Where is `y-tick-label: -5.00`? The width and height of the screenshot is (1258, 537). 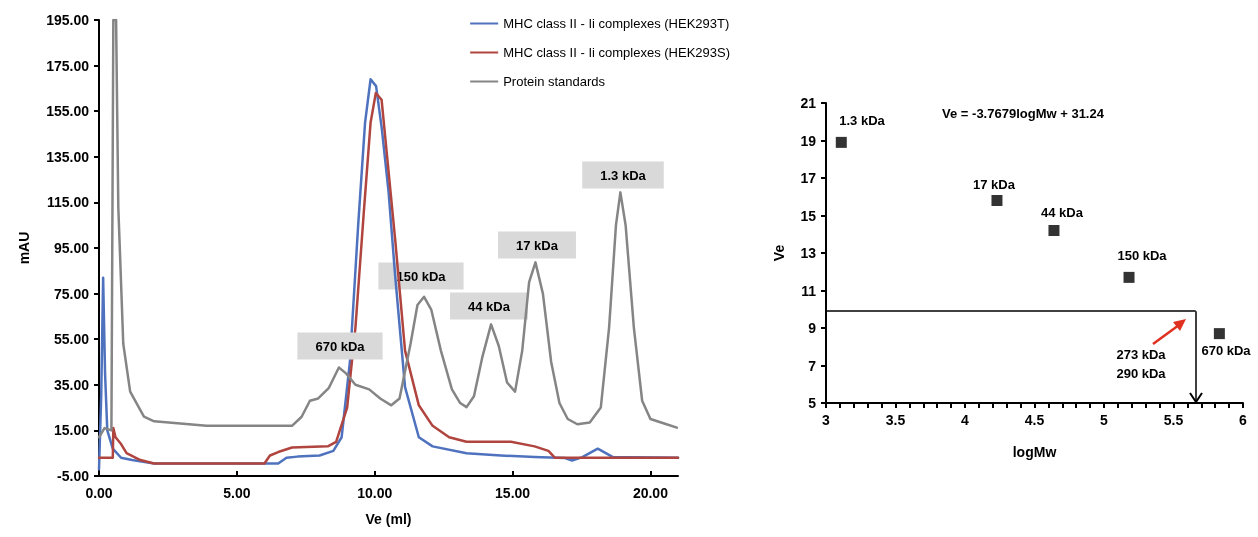 y-tick-label: -5.00 is located at coordinates (73, 476).